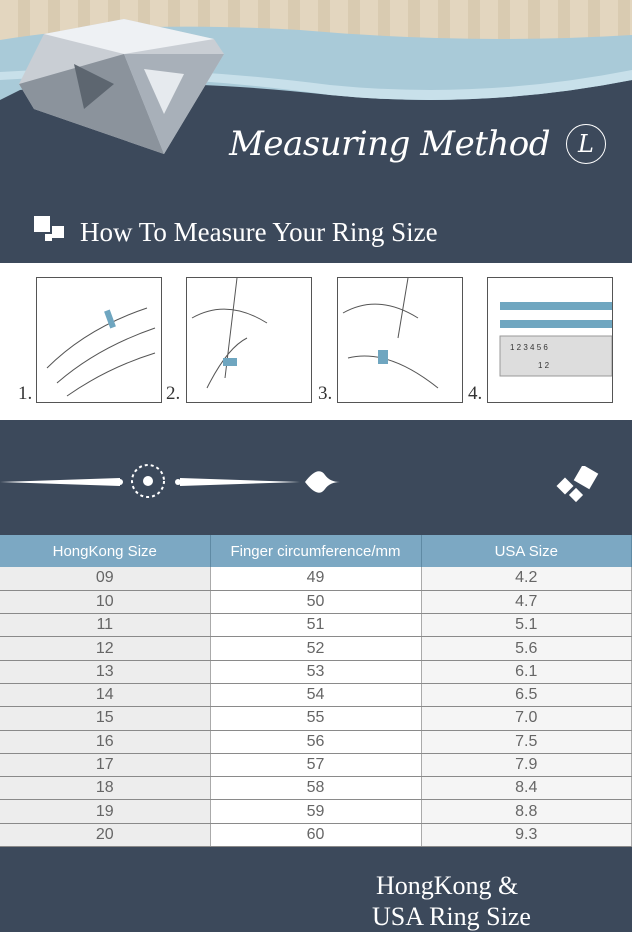  I want to click on table-cell: 9.3, so click(526, 835).